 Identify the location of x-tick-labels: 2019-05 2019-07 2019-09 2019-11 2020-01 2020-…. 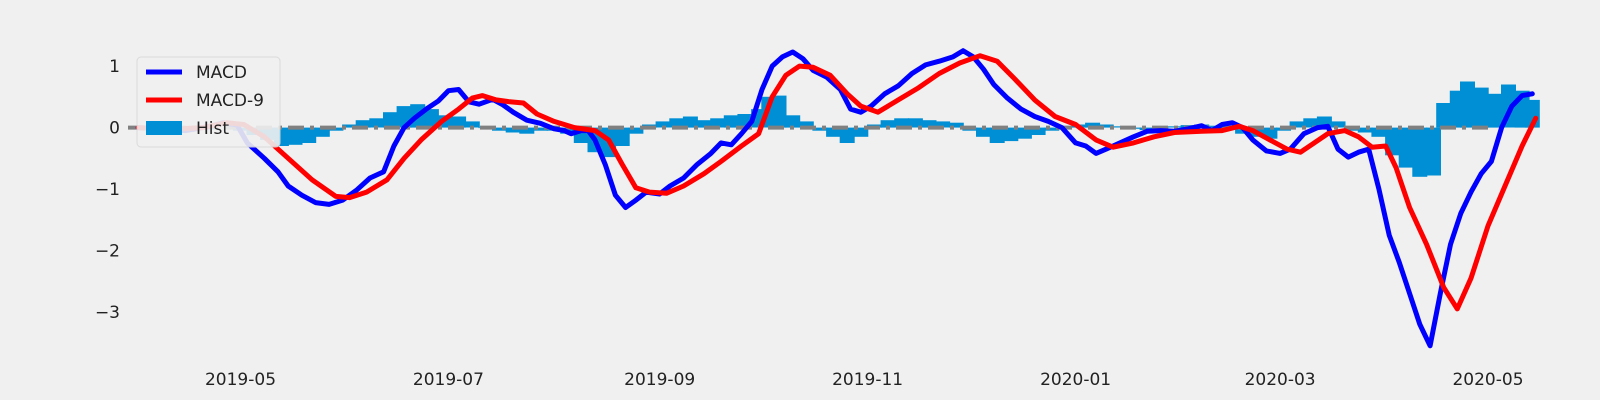
(864, 380).